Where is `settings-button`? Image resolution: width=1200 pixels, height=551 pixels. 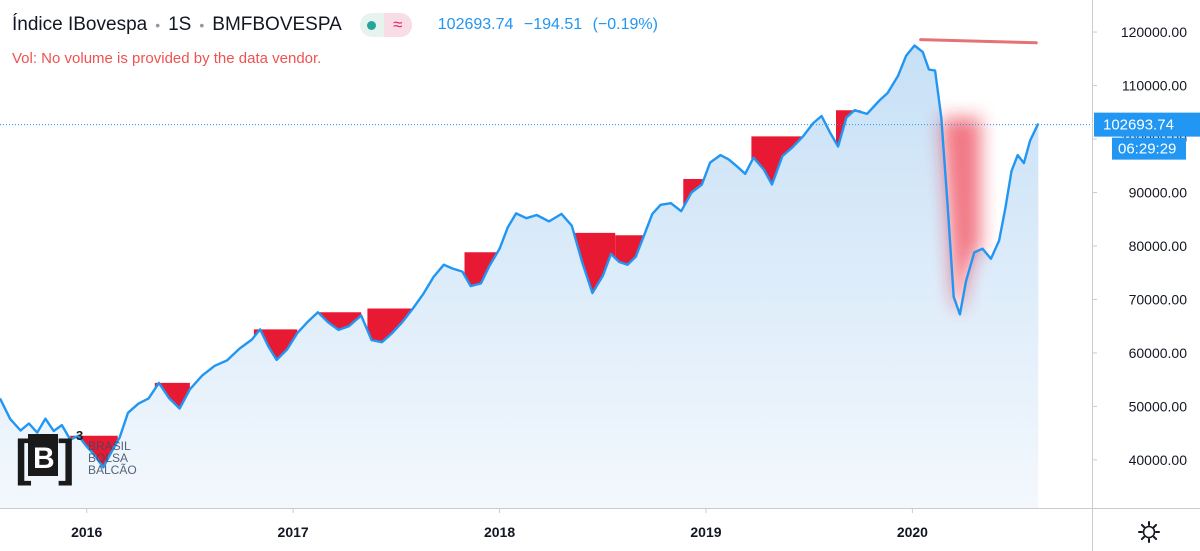
settings-button is located at coordinates (1149, 532).